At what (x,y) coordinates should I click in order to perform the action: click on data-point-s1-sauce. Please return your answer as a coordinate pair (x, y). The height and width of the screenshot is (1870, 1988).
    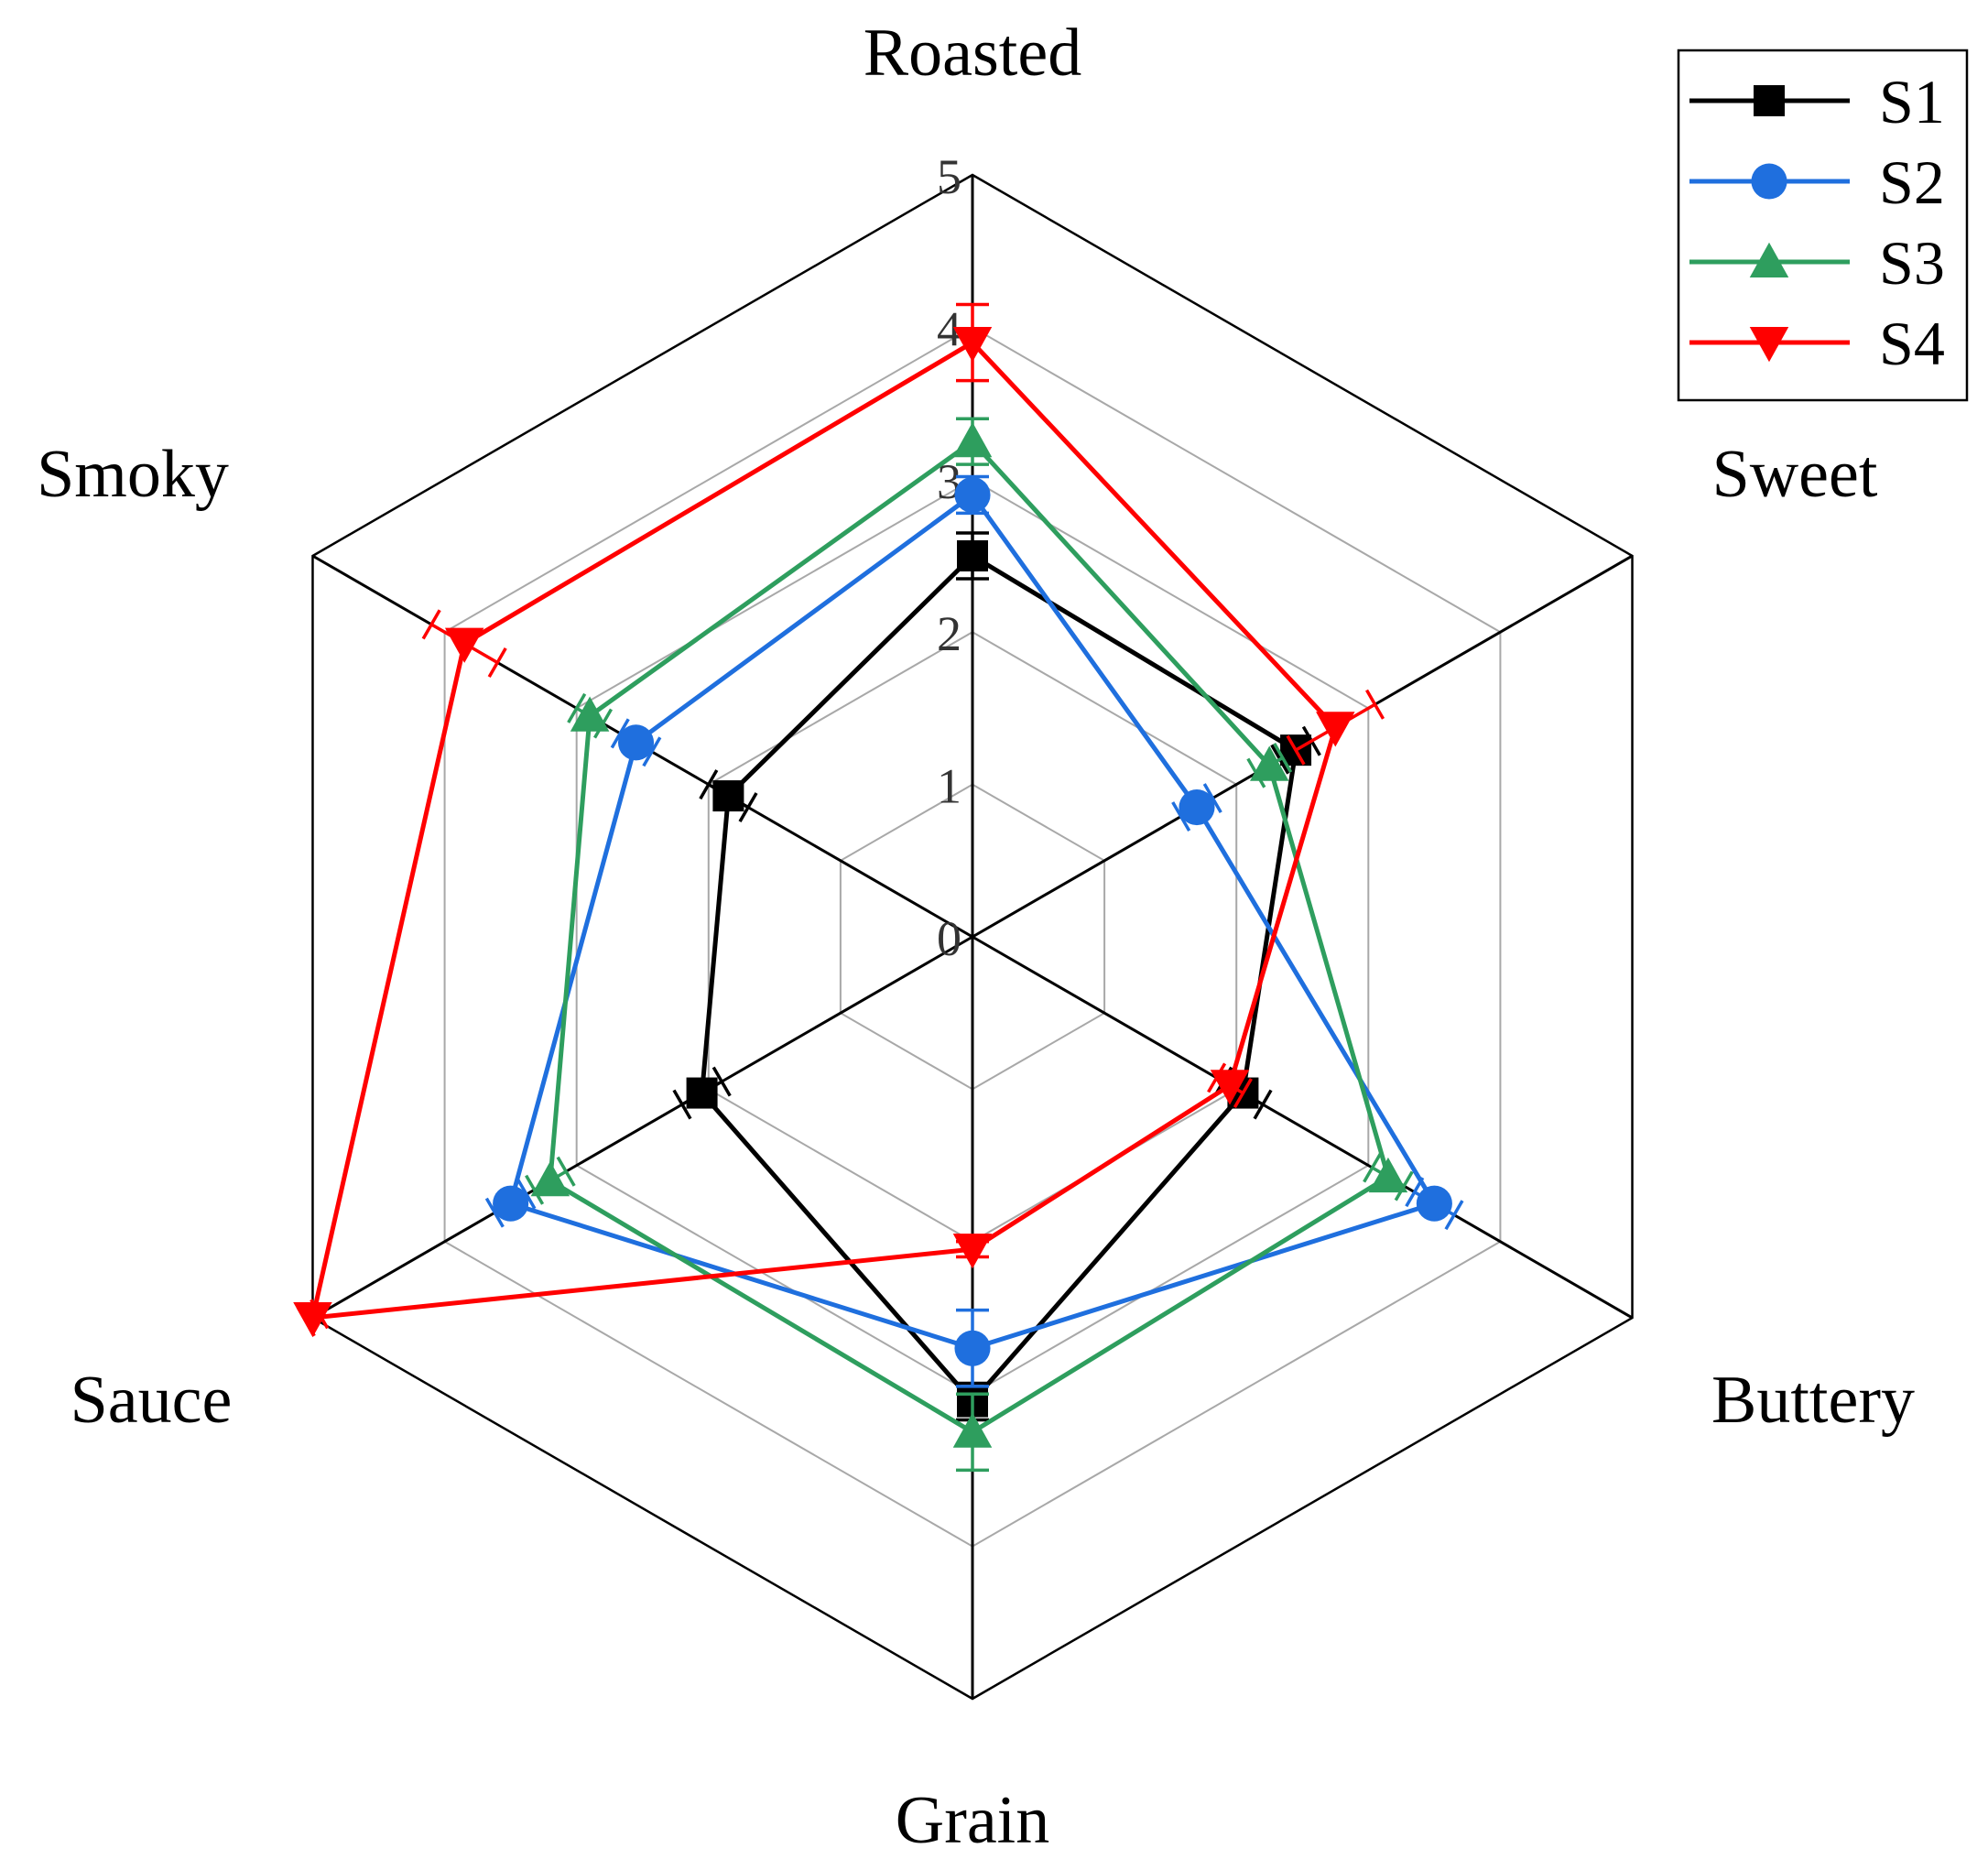
    Looking at the image, I should click on (702, 1093).